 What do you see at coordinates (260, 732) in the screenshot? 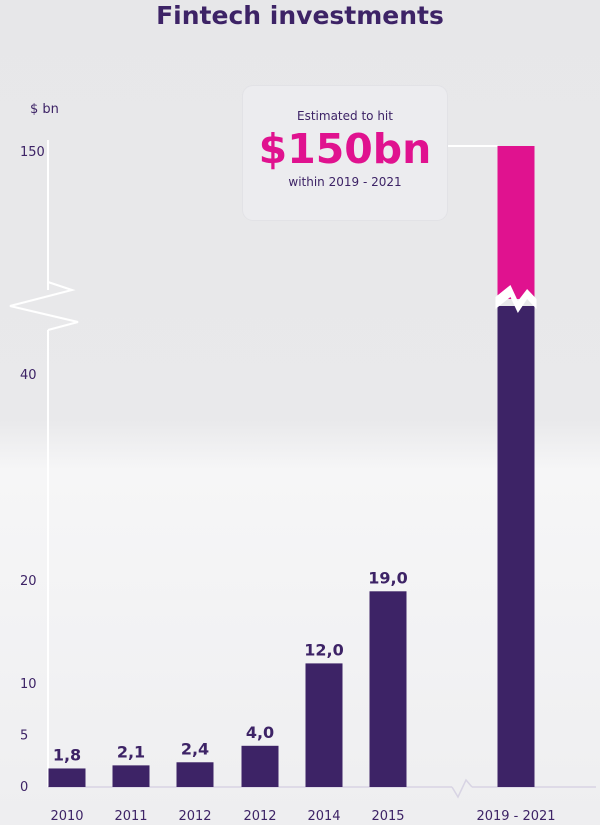
I see `data-label: 4,0` at bounding box center [260, 732].